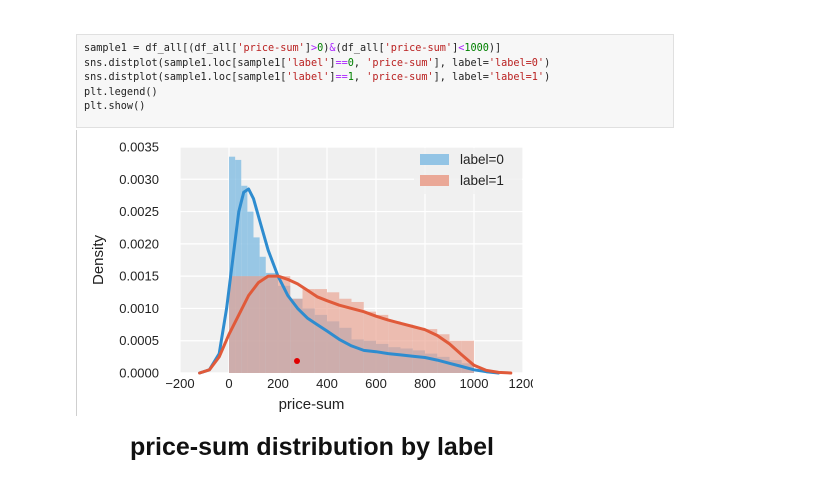 The image size is (822, 504). Describe the element at coordinates (474, 383) in the screenshot. I see `x-tick-label: 1000` at that location.